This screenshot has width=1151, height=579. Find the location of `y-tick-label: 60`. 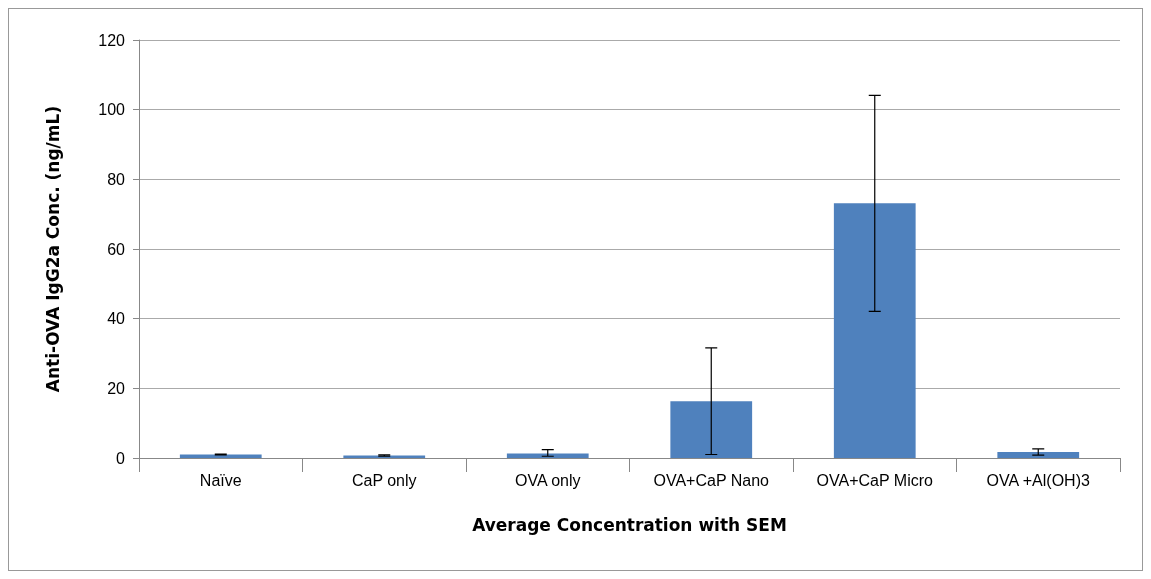

y-tick-label: 60 is located at coordinates (116, 249).